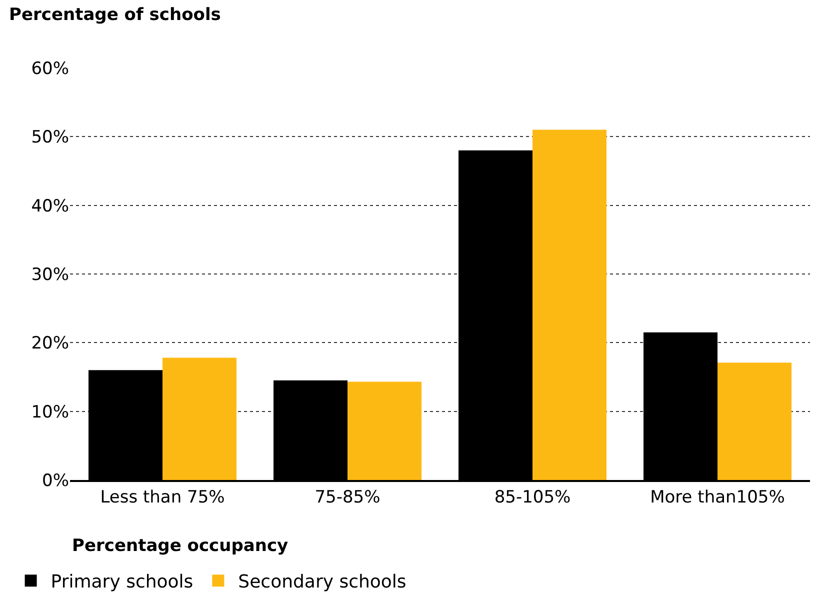 The image size is (818, 607). Describe the element at coordinates (532, 497) in the screenshot. I see `x-tick-label: 85-105%` at that location.